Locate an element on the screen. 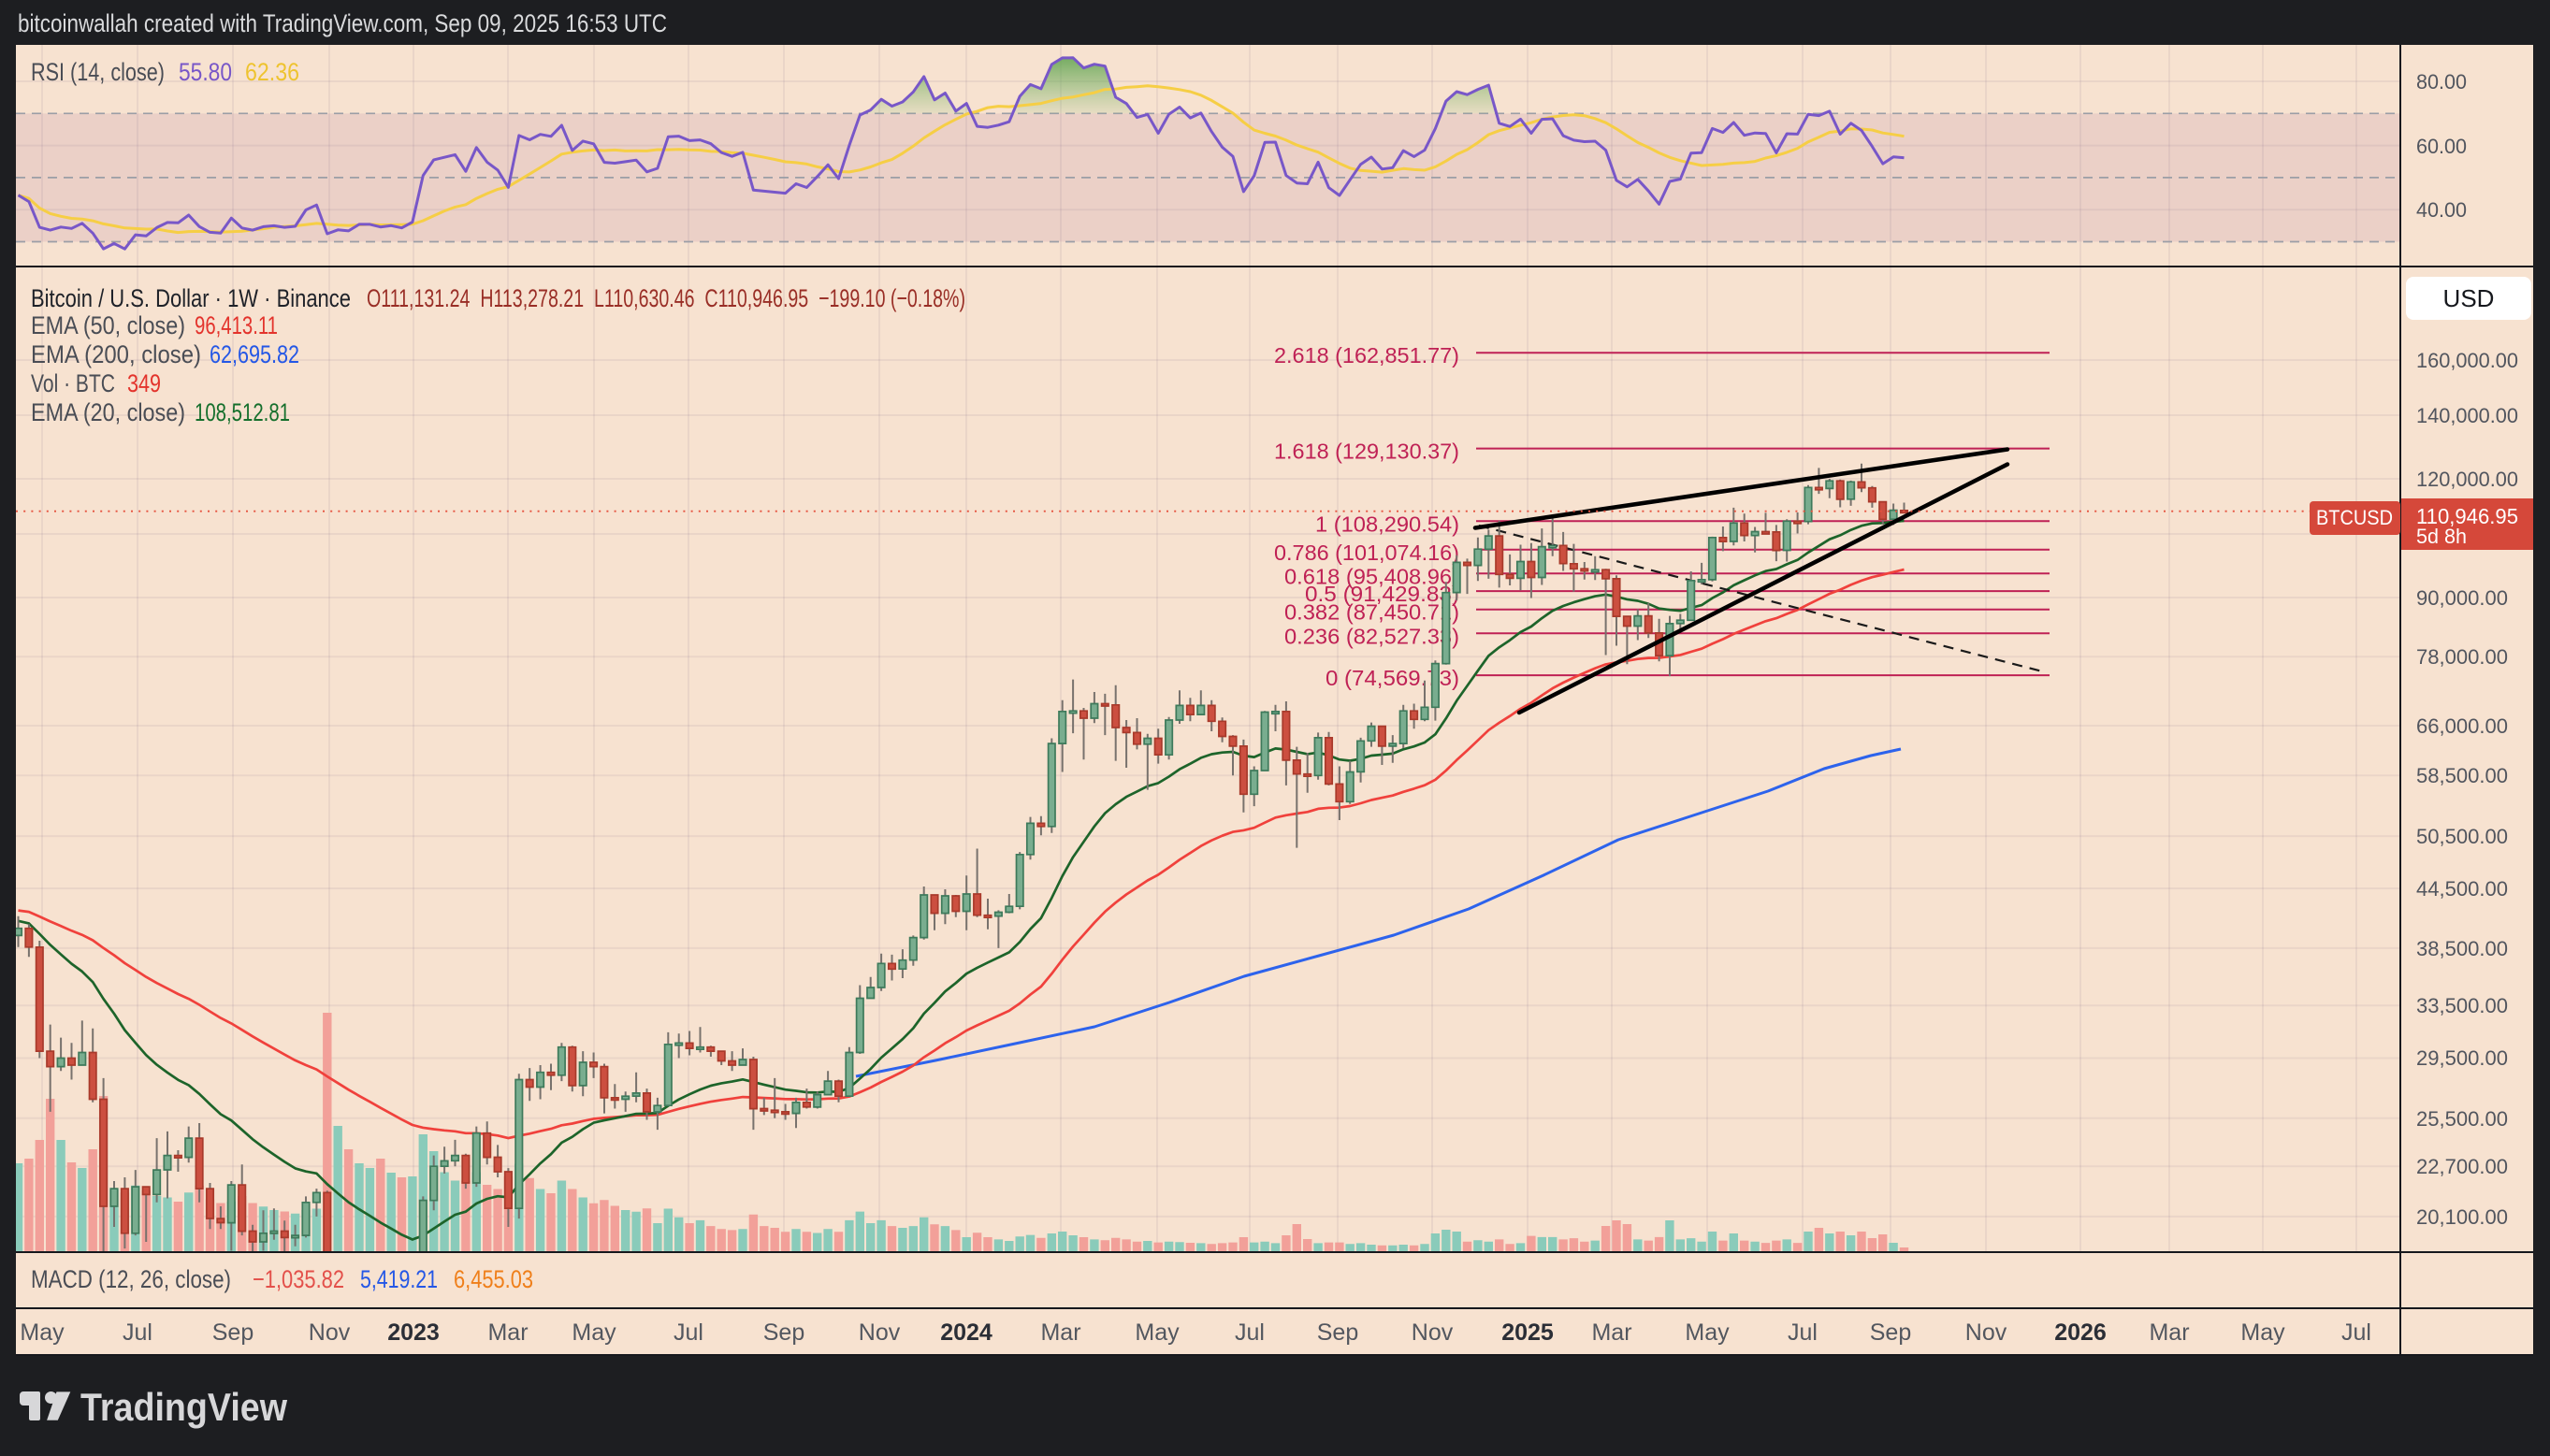 The width and height of the screenshot is (2550, 1456). svg-text: EMA (20, close) is located at coordinates (108, 412).